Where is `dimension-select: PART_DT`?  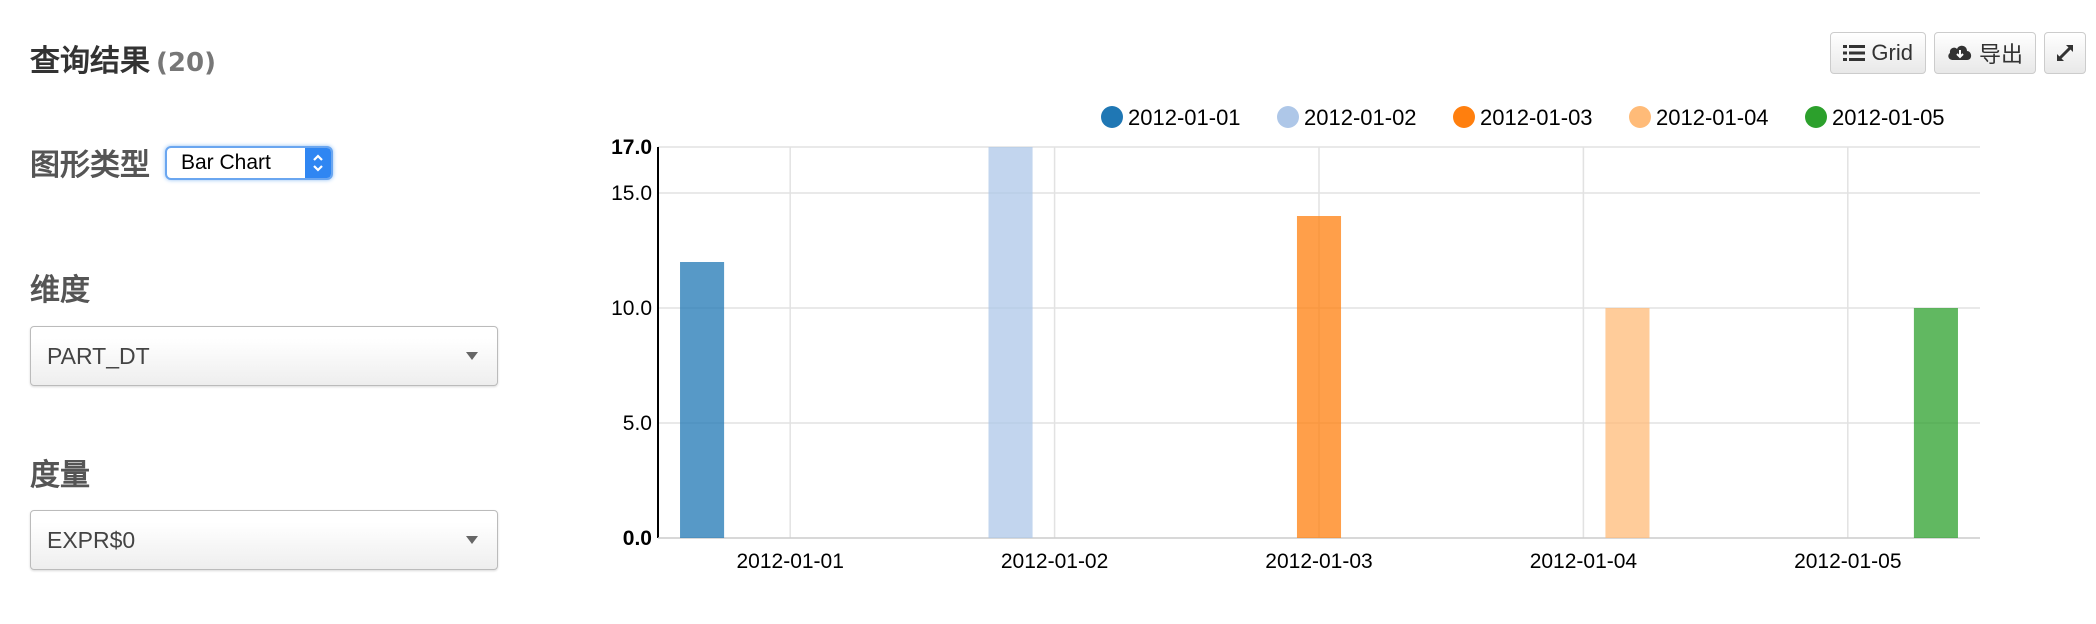 dimension-select: PART_DT is located at coordinates (264, 356).